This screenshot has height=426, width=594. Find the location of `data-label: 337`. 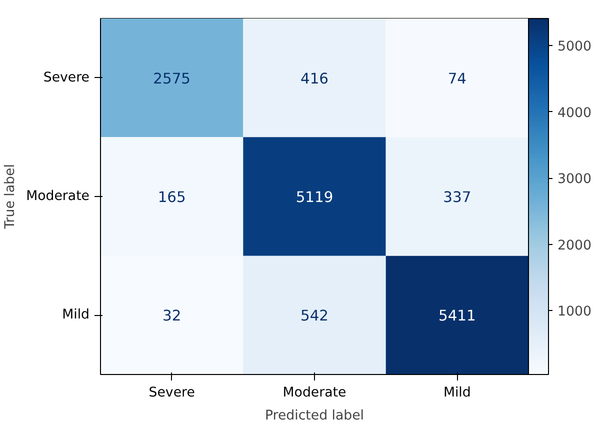

data-label: 337 is located at coordinates (457, 197).